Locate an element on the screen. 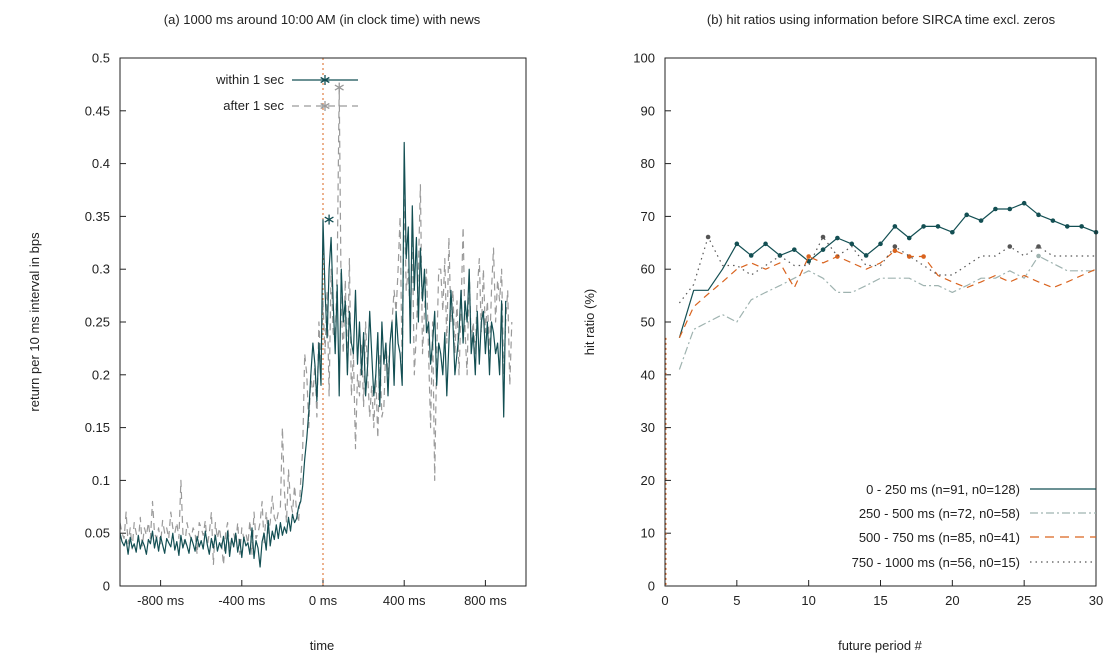 The width and height of the screenshot is (1112, 659). legend-500-750: 500 - 750 ms (n=85, n0=41) is located at coordinates (939, 537).